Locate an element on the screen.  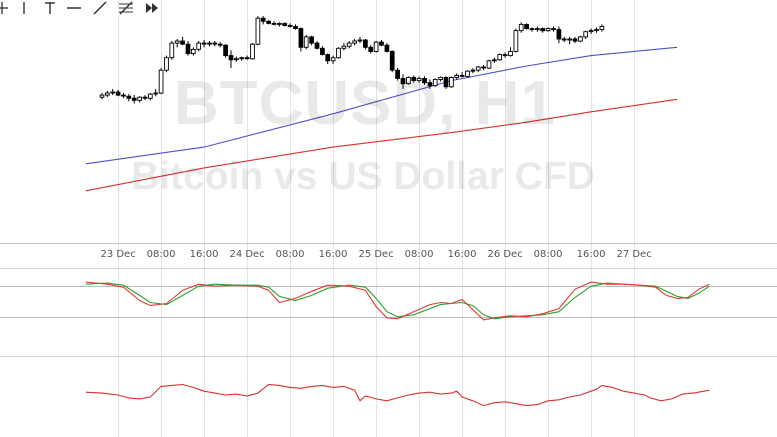
stochastic-d-line is located at coordinates (397, 301).